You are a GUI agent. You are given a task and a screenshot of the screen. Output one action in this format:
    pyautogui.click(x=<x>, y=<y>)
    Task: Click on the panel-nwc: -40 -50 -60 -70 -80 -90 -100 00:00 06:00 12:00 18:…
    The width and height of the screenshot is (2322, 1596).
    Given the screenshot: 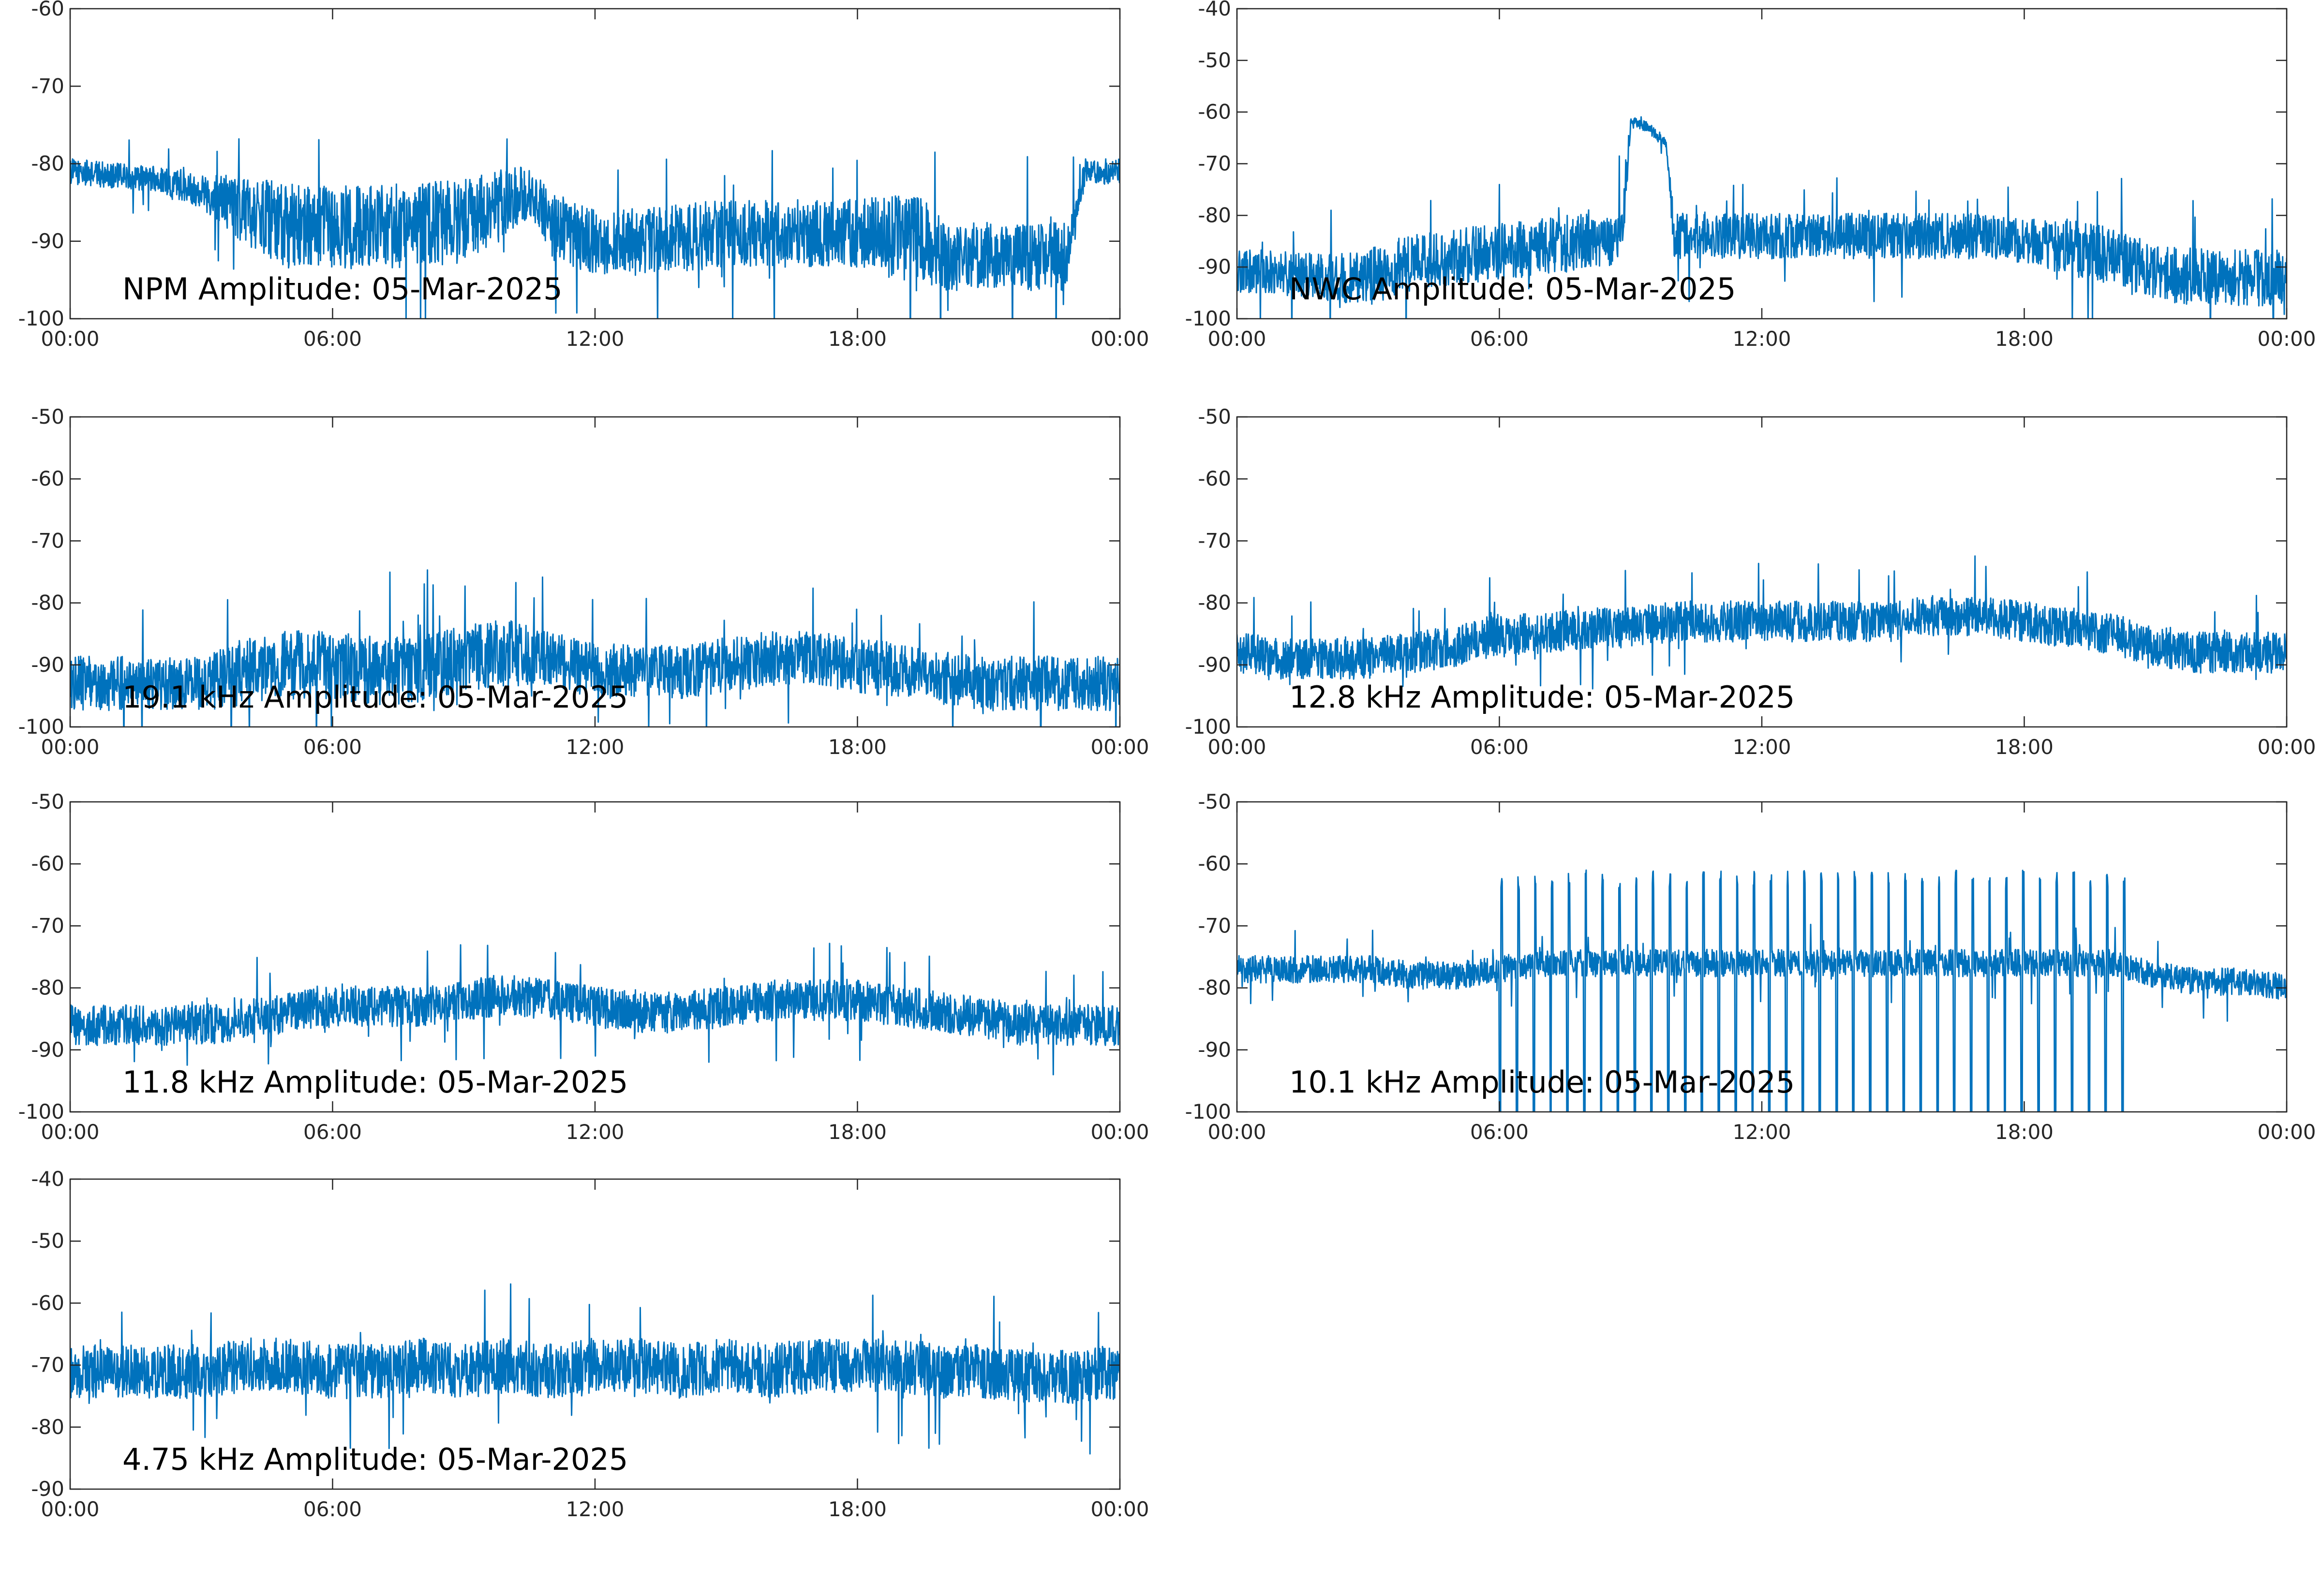 What is the action you would take?
    pyautogui.click(x=1744, y=181)
    